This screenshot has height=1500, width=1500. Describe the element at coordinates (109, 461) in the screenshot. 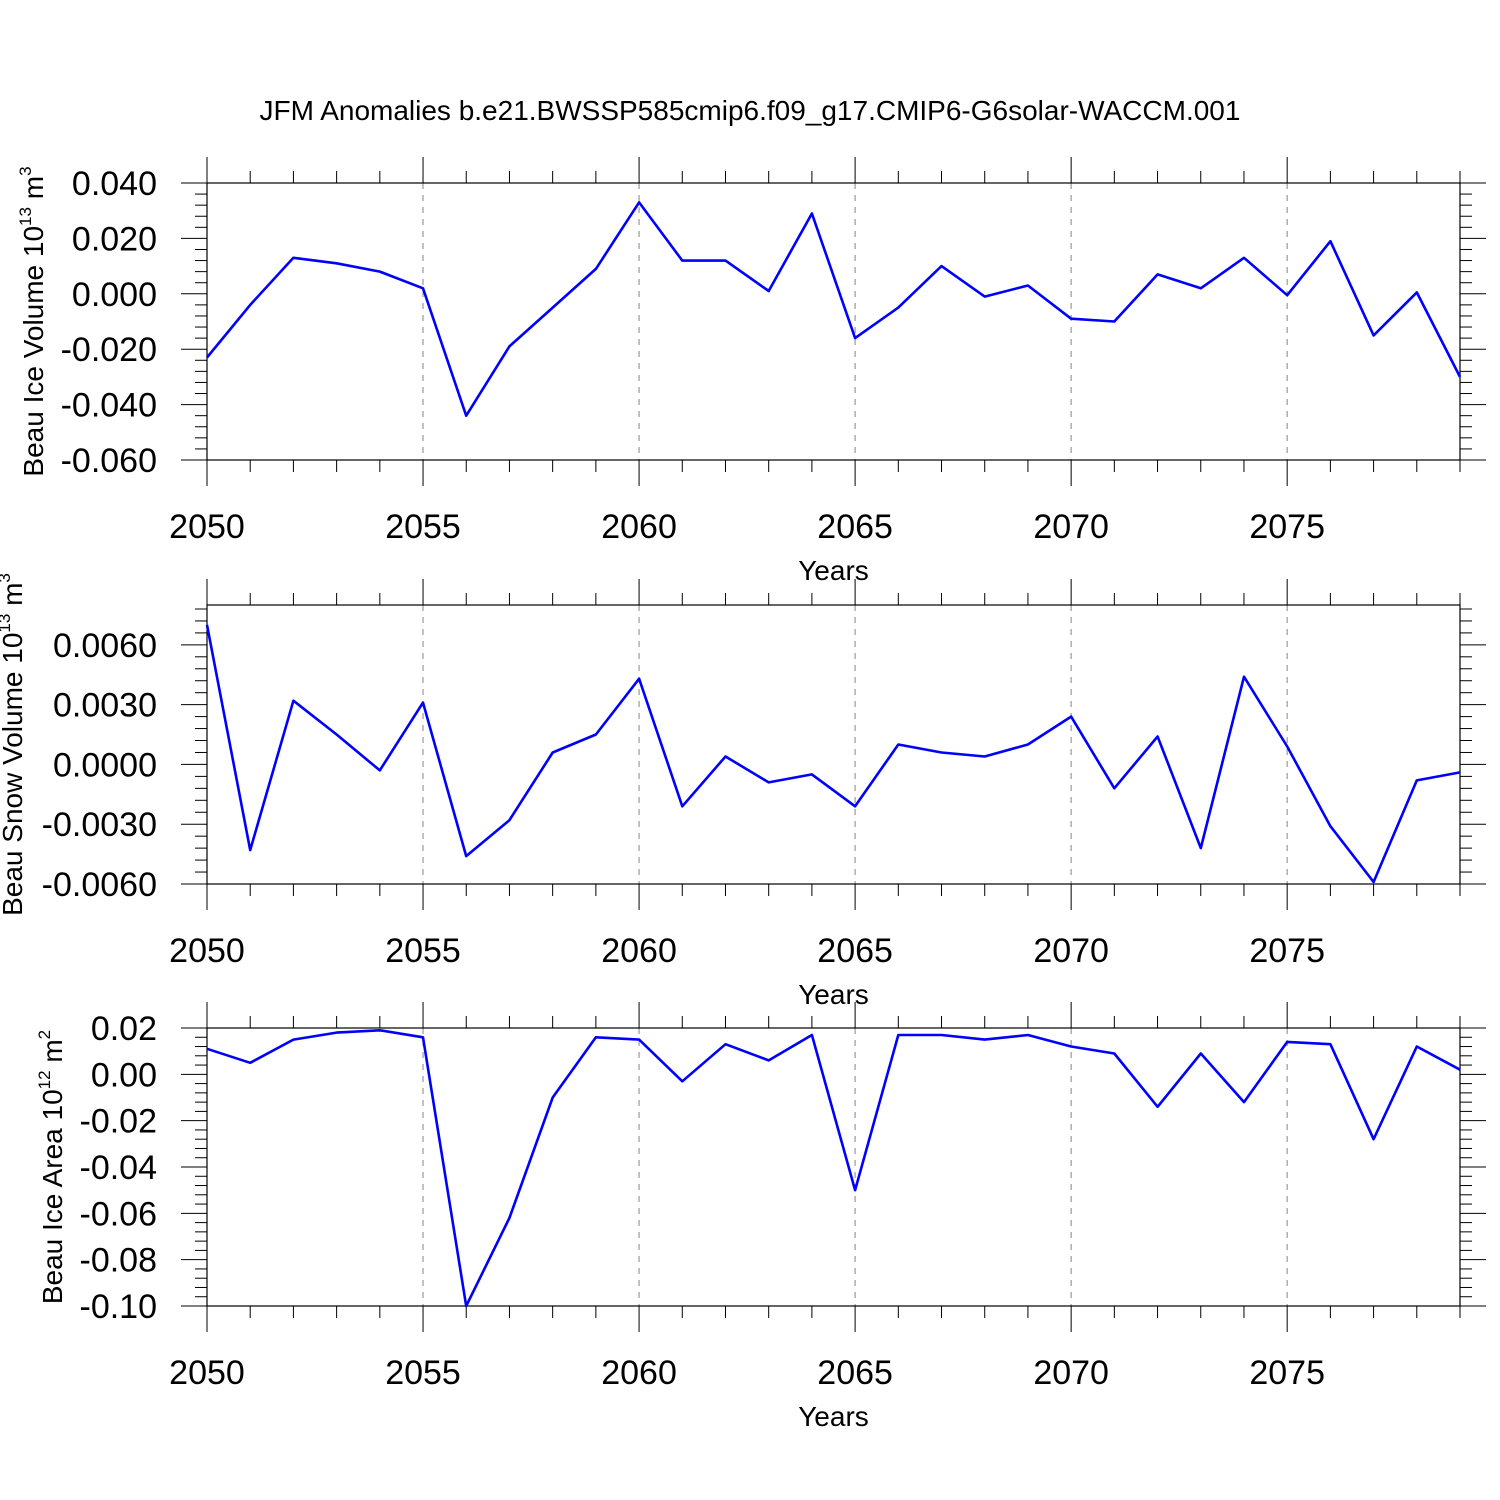

I see `y-tick-label: -0.060` at that location.